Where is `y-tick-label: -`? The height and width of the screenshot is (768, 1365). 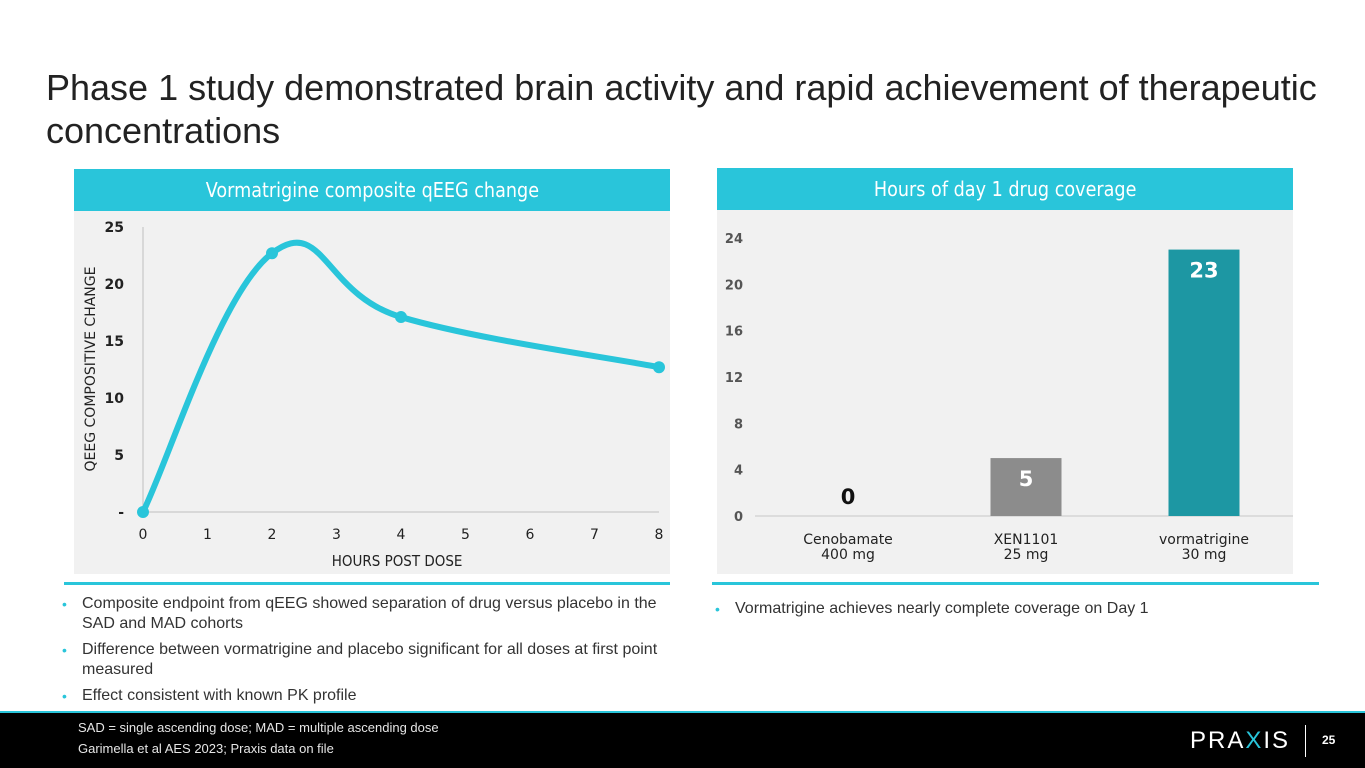
y-tick-label: - is located at coordinates (121, 513).